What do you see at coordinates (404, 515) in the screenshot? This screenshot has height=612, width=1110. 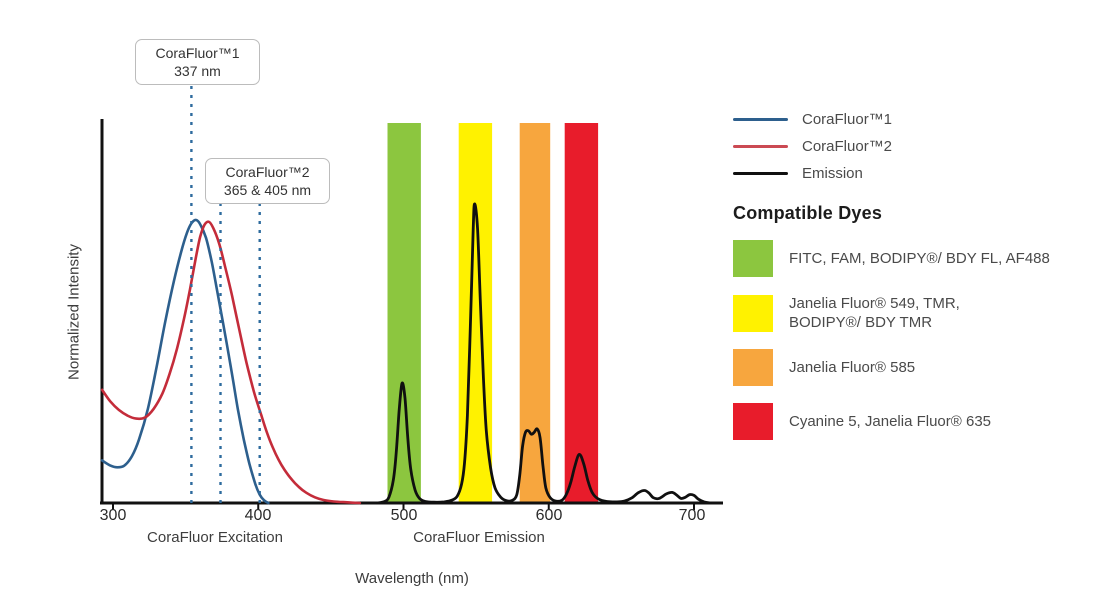 I see `x-tick-label: 500` at bounding box center [404, 515].